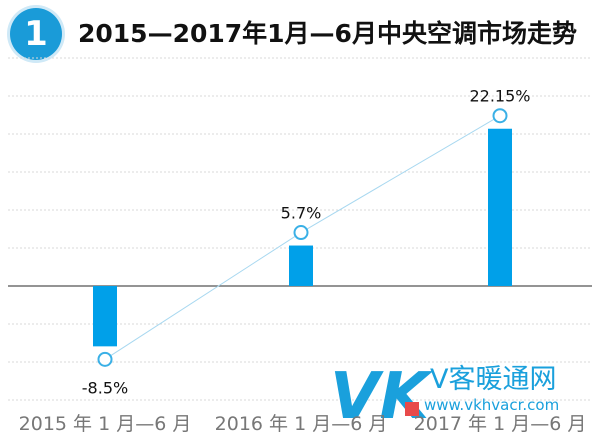 The image size is (600, 439). I want to click on watermark-brand-name: V客暖通网, so click(493, 379).